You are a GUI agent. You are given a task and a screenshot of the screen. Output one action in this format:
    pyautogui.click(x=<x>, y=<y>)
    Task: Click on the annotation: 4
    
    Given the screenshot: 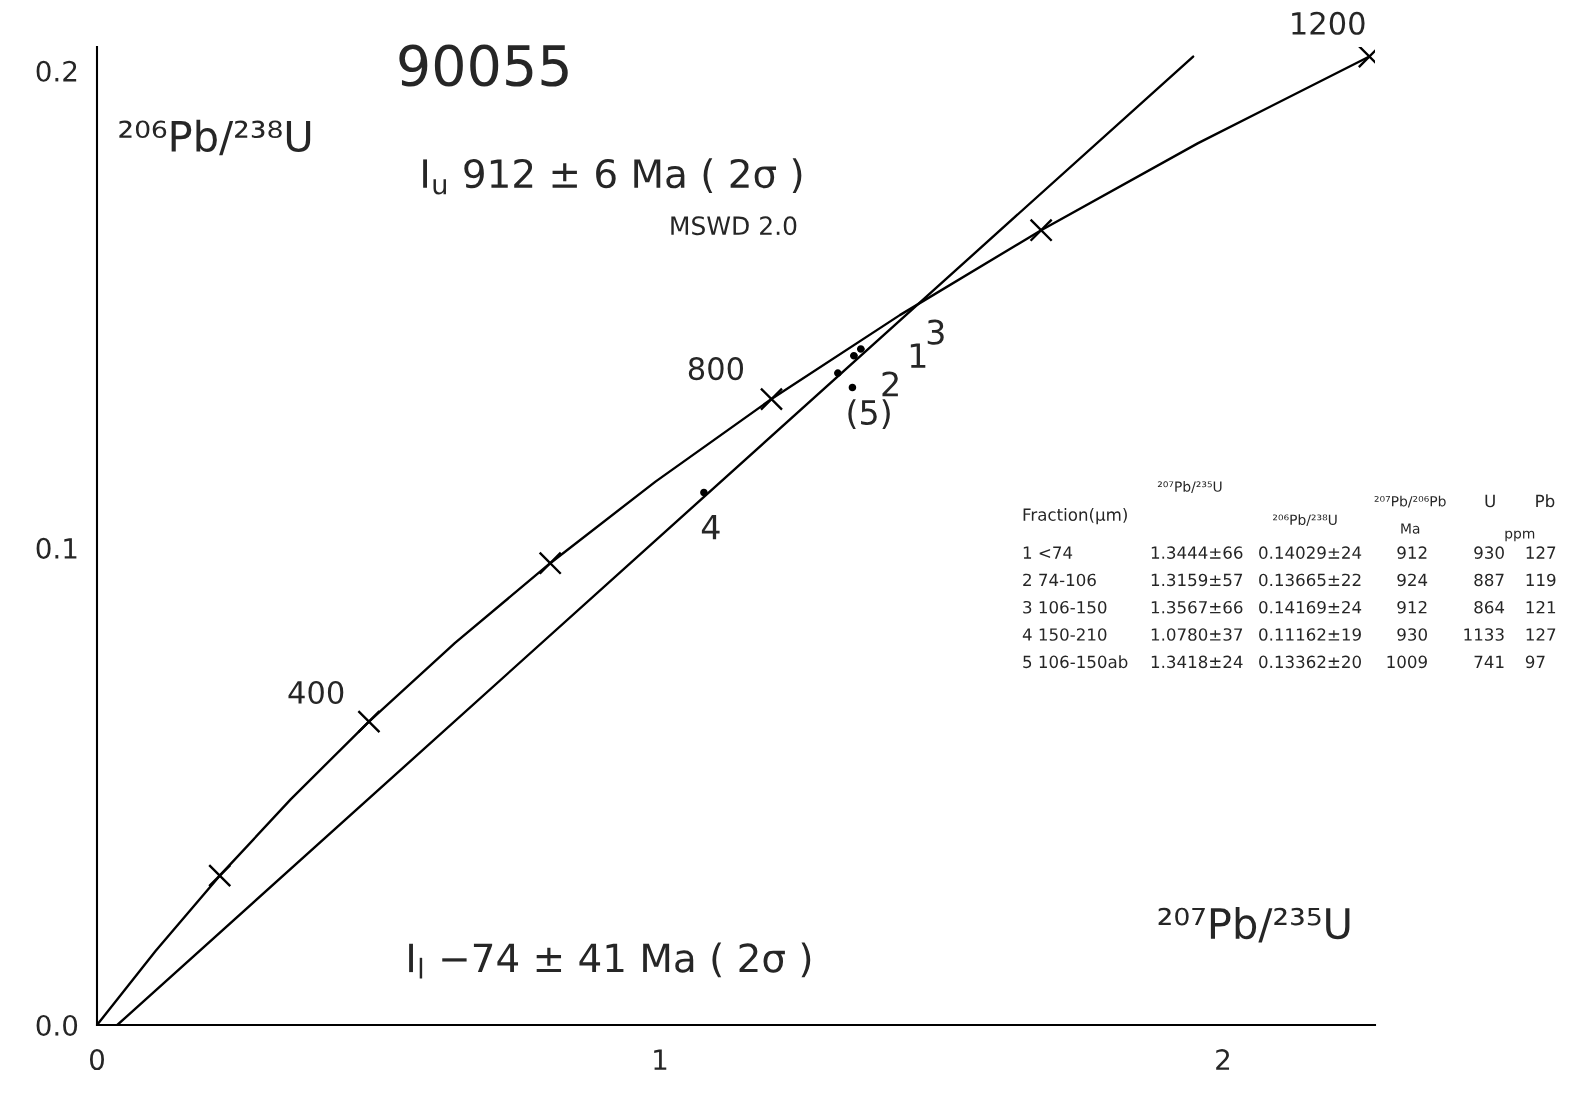 What is the action you would take?
    pyautogui.click(x=710, y=527)
    